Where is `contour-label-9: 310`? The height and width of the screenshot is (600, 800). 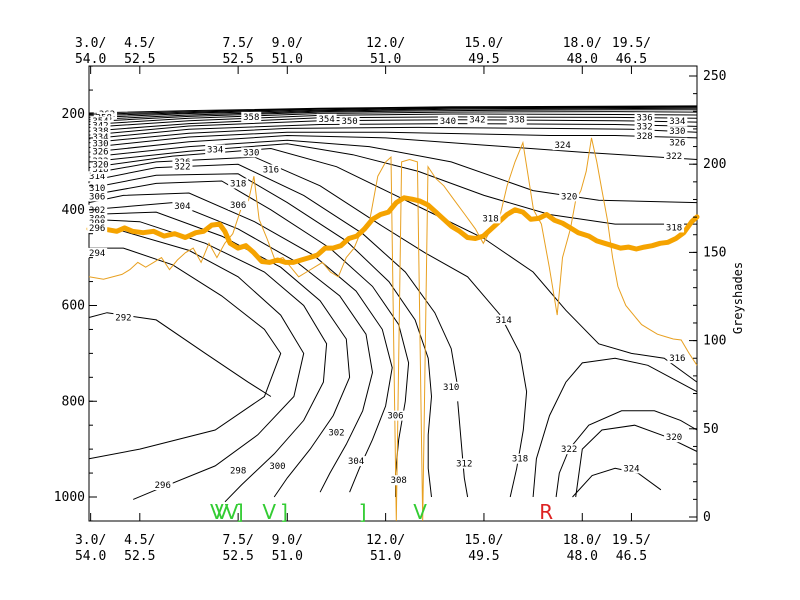
contour-label-9: 310 is located at coordinates (451, 388).